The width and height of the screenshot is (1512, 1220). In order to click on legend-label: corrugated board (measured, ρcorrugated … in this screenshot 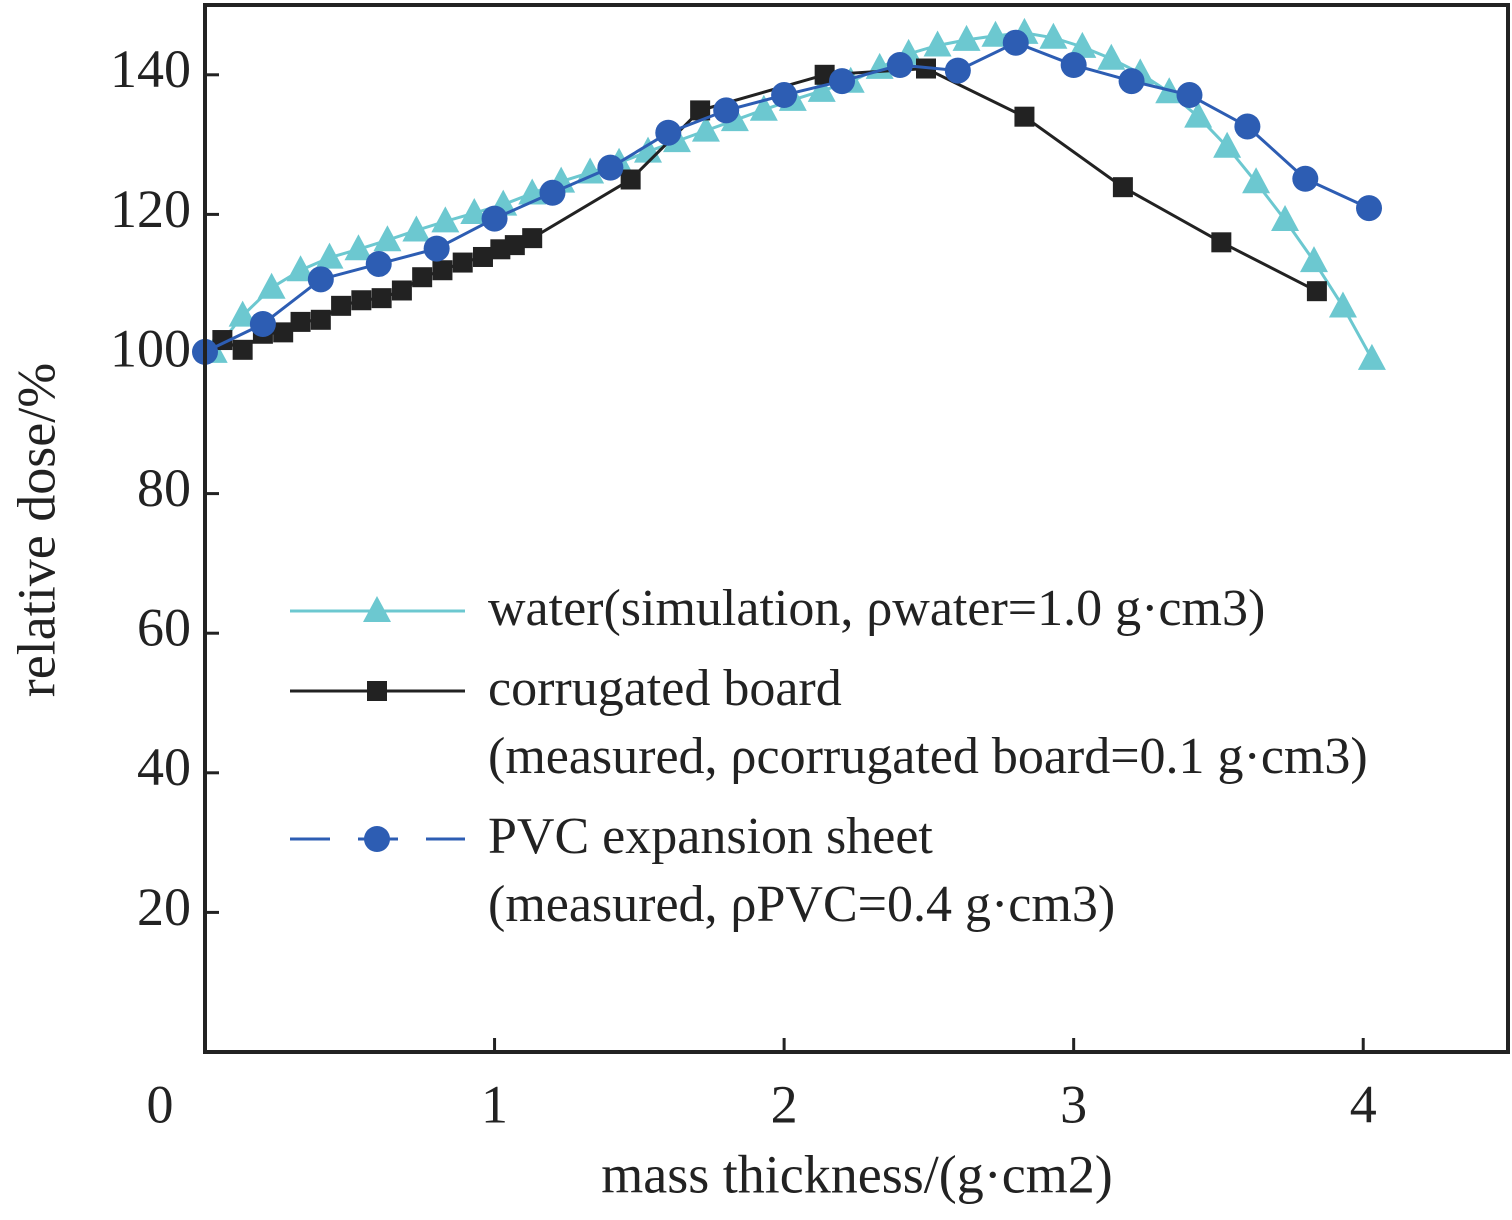, I will do `click(928, 722)`.